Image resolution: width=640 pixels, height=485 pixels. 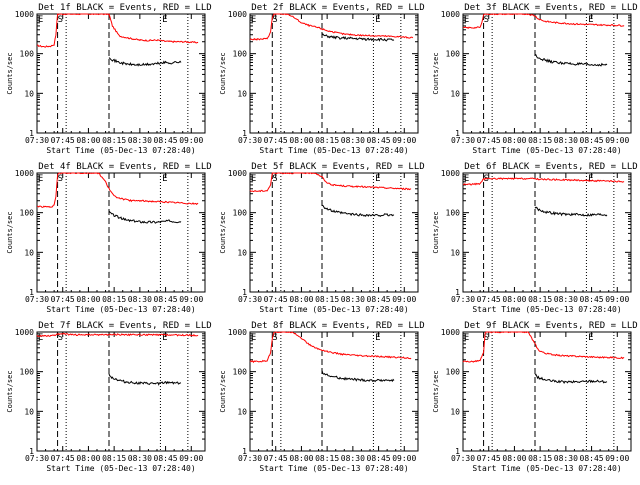 I want to click on panel-title: Det 2f BLACK = Events, RED = LLD, so click(x=337, y=8).